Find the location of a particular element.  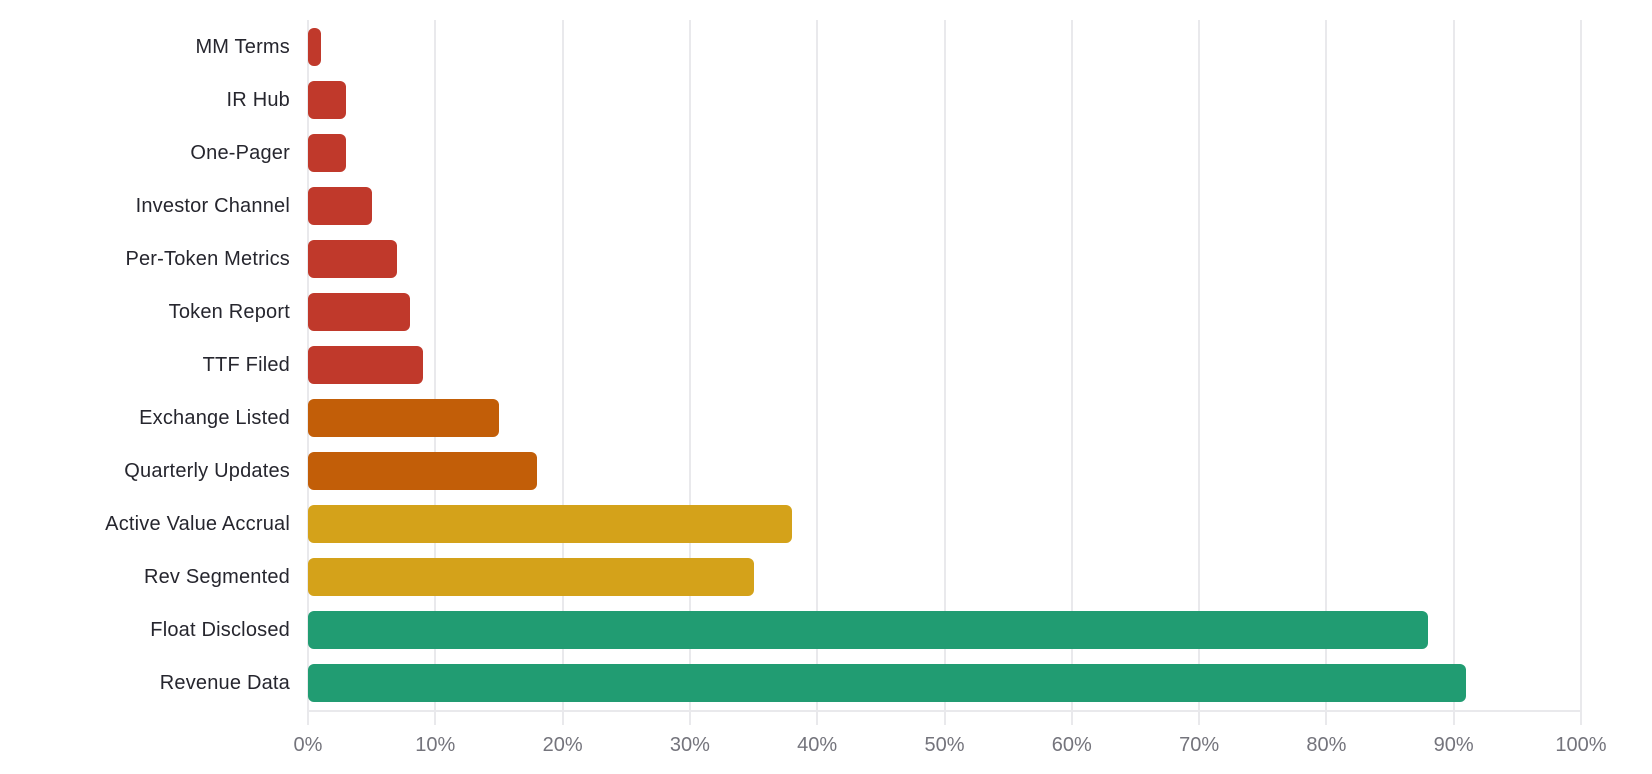

gridline-50pct is located at coordinates (944, 372).